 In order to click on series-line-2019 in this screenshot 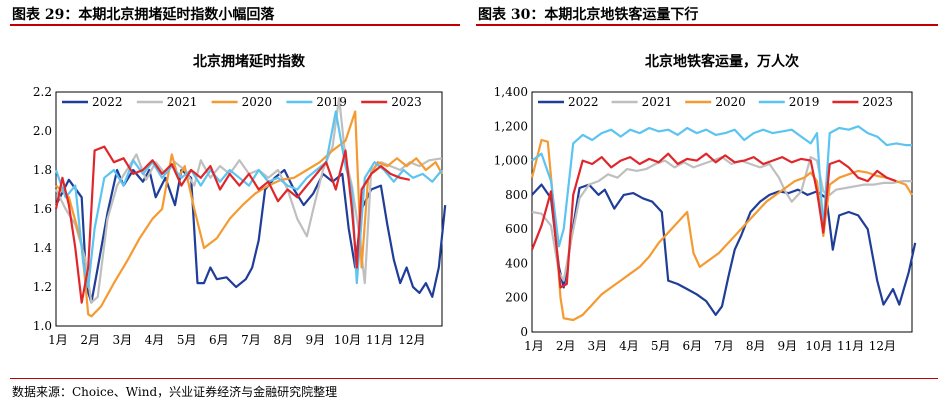, I will do `click(721, 186)`.